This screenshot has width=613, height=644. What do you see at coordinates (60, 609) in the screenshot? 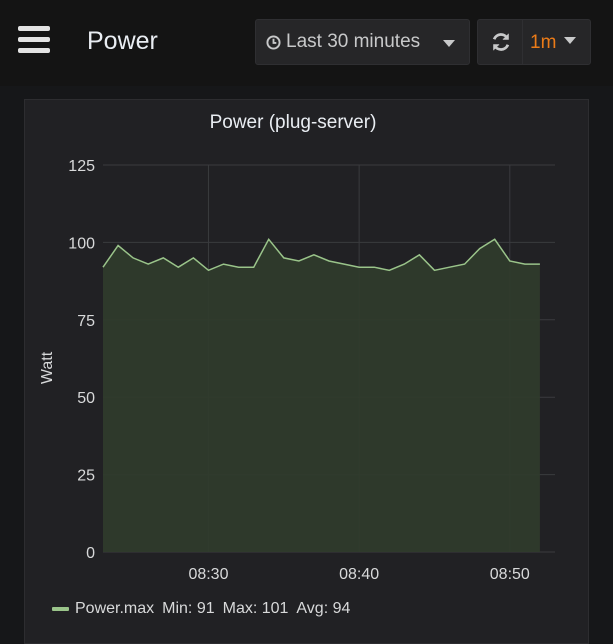
I see `legend-swatch` at bounding box center [60, 609].